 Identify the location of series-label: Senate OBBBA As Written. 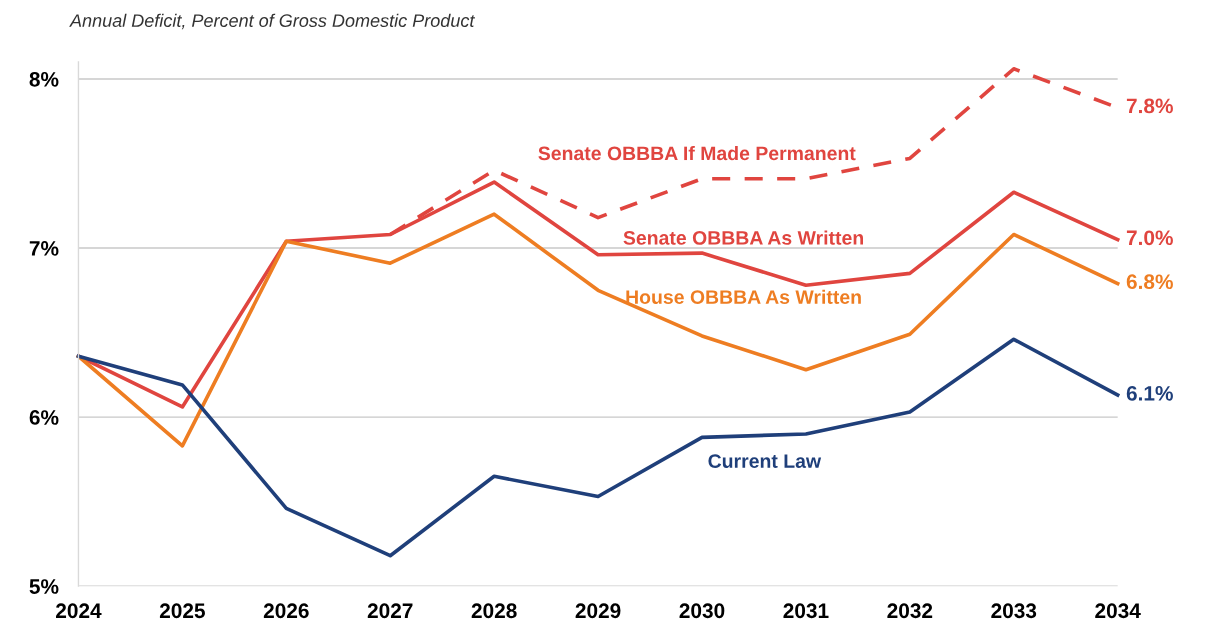
(743, 237).